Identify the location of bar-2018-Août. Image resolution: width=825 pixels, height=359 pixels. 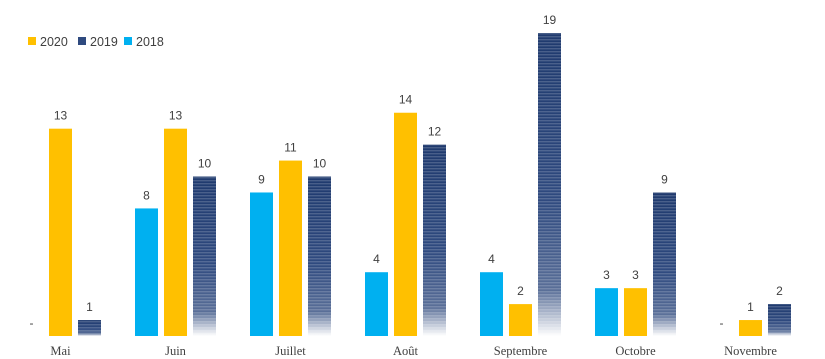
(376, 304).